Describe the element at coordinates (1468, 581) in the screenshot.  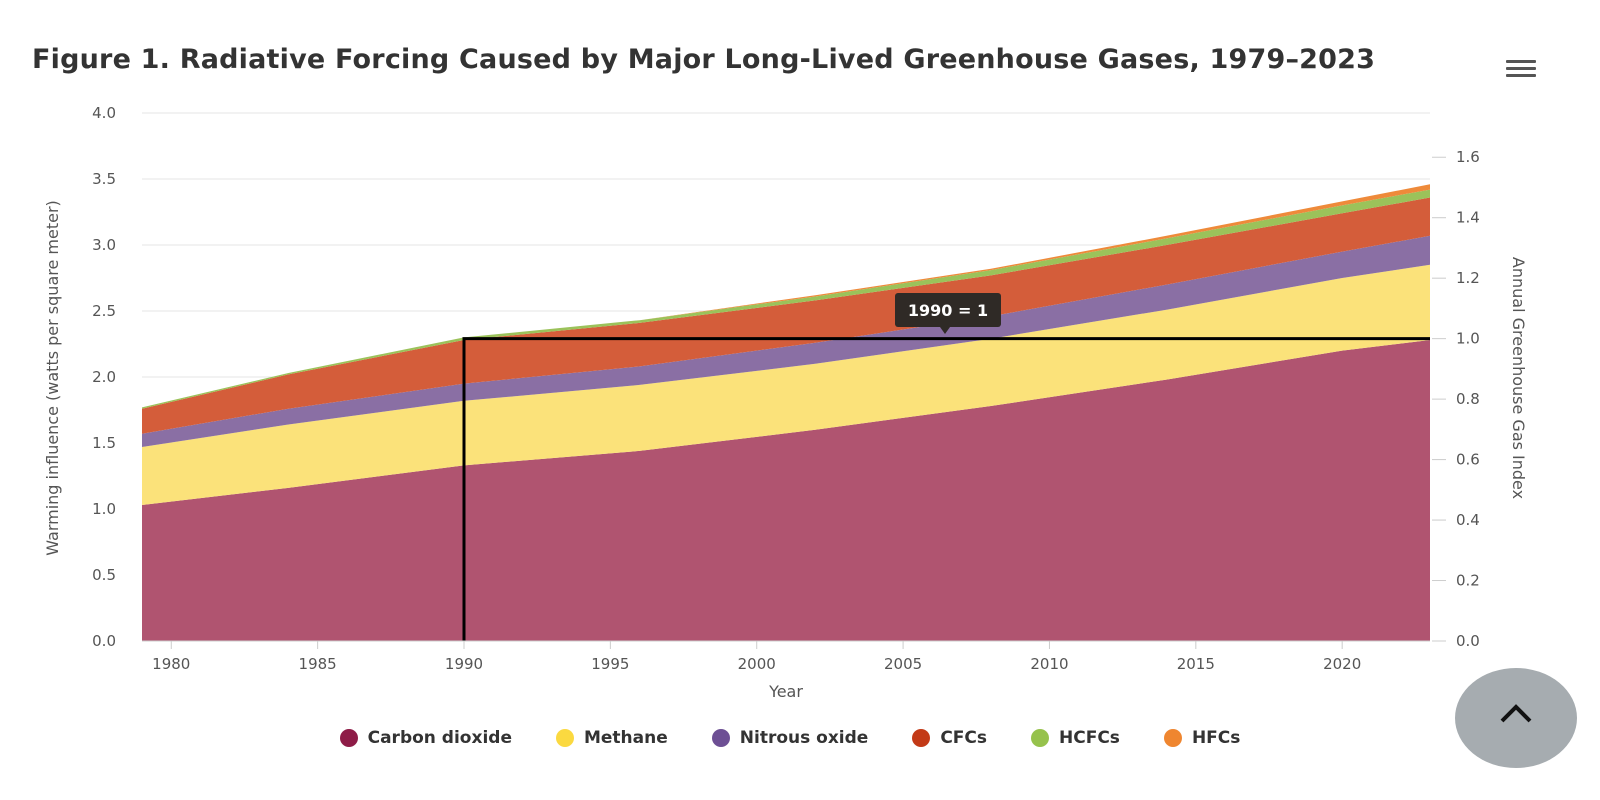
I see `y2-tick-label: 0.2` at that location.